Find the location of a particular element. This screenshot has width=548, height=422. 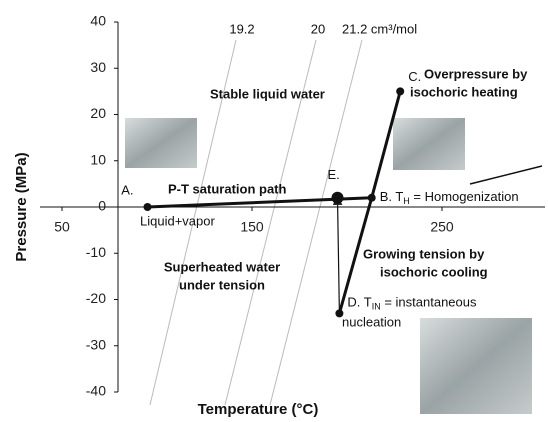

isochore-label: 21.2 cm³/mol is located at coordinates (379, 28).